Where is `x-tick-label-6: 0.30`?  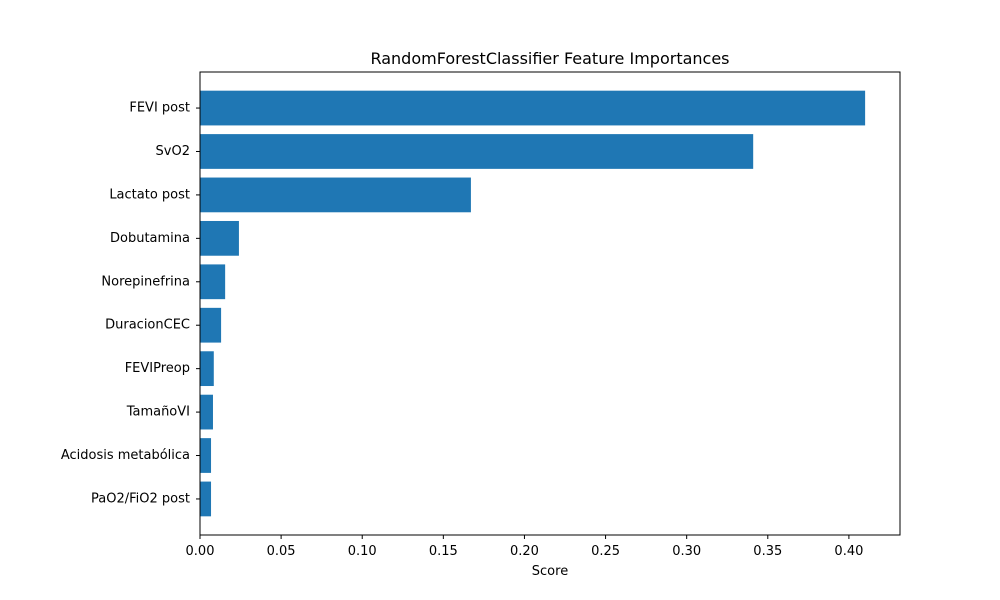
x-tick-label-6: 0.30 is located at coordinates (686, 551).